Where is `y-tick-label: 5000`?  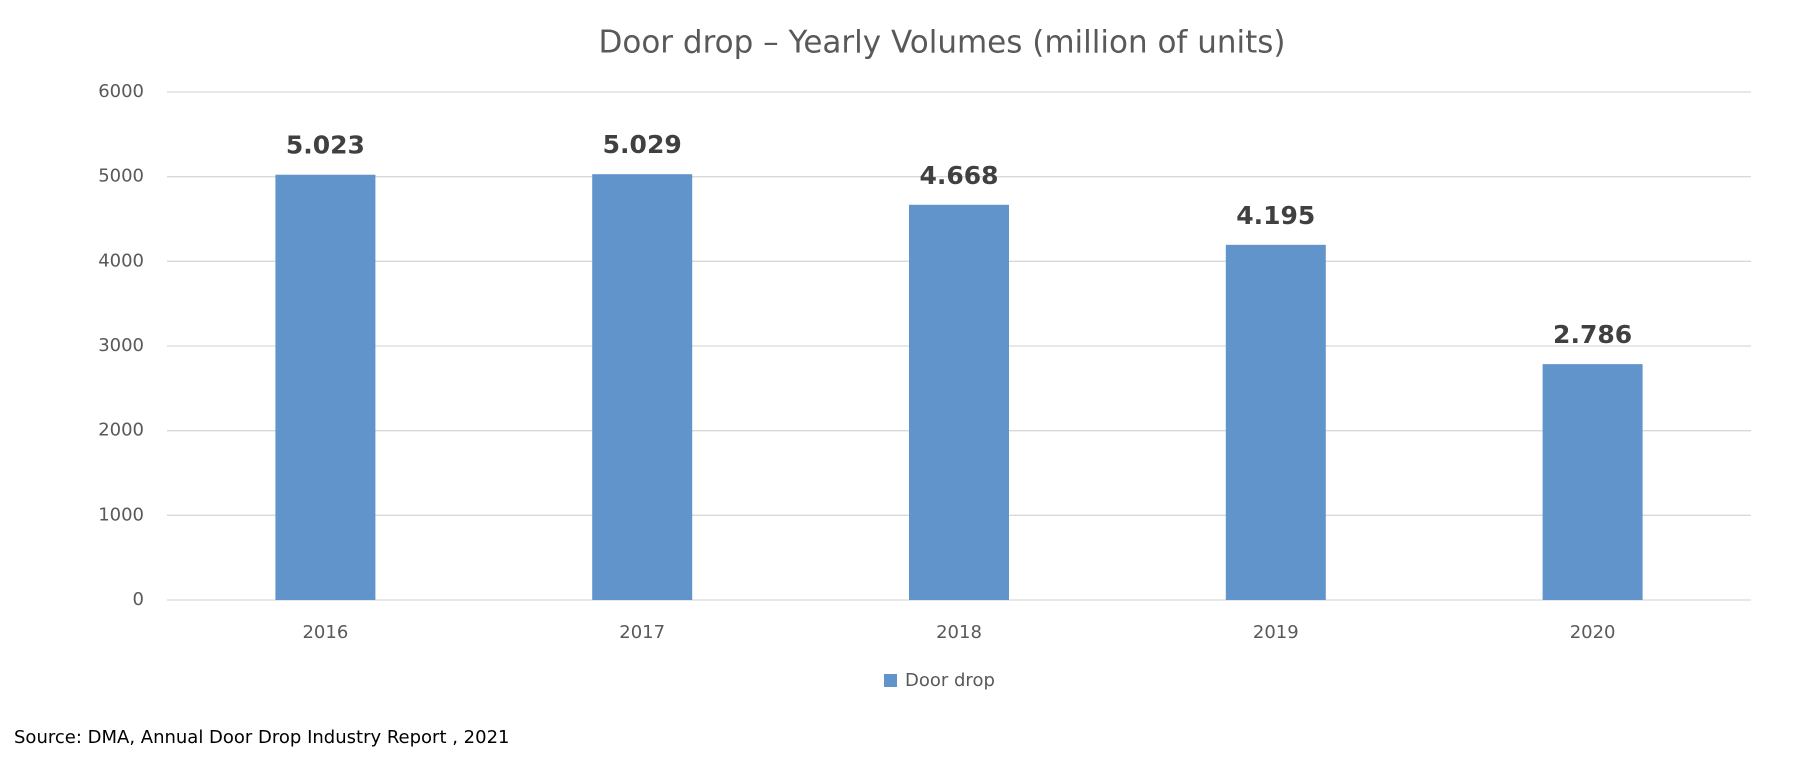 y-tick-label: 5000 is located at coordinates (121, 176).